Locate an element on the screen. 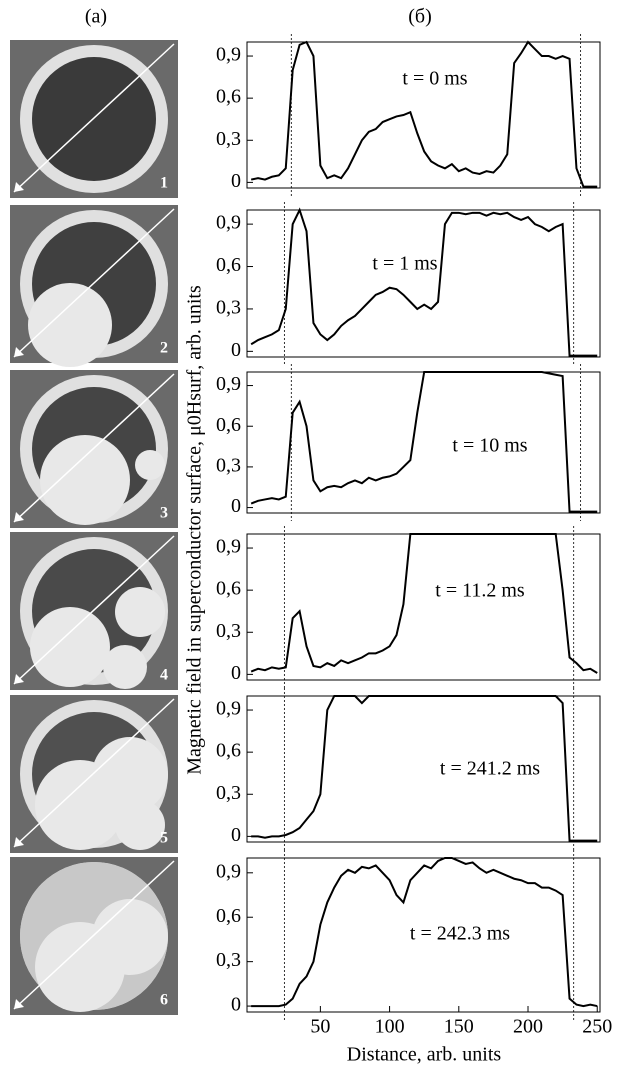 The image size is (624, 1068). time-annotation: t = 0 ms is located at coordinates (434, 79).